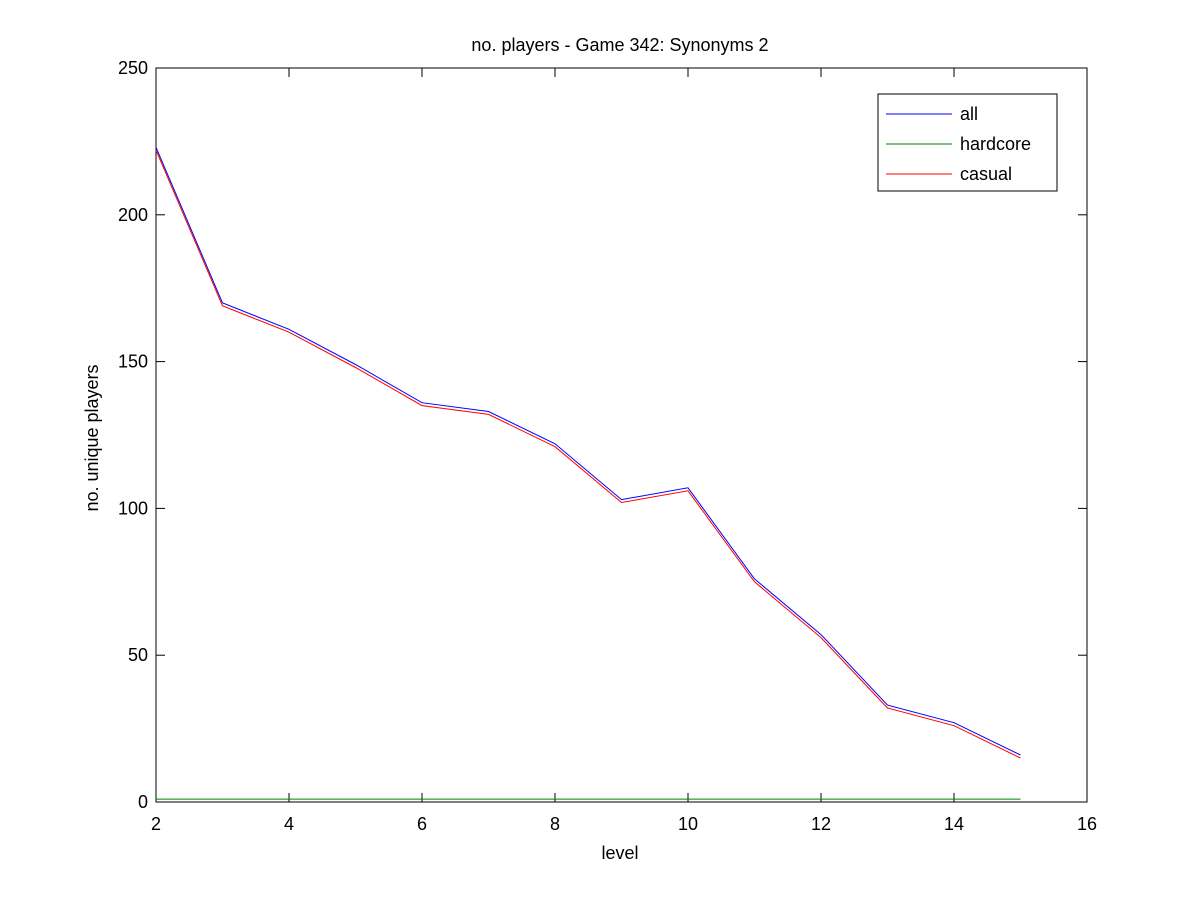 This screenshot has height=901, width=1201. Describe the element at coordinates (133, 215) in the screenshot. I see `y-tick-label: 200` at that location.